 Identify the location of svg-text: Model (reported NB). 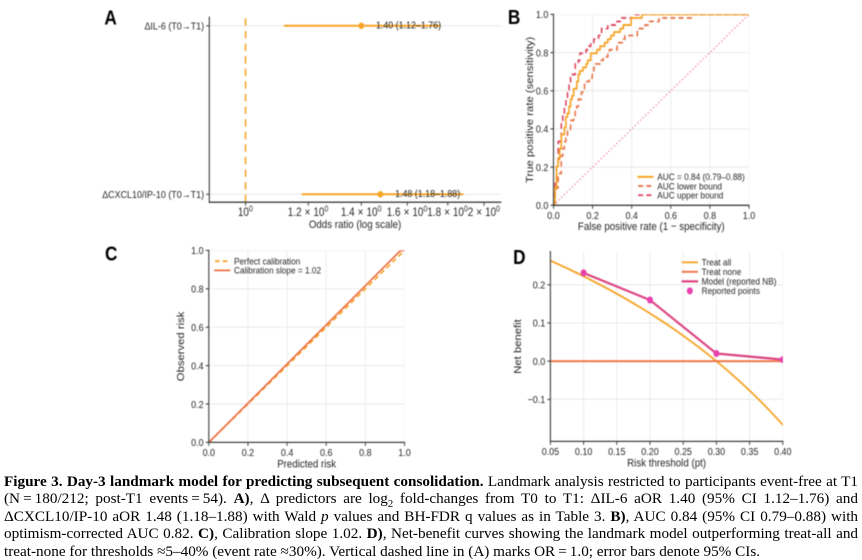
(739, 281).